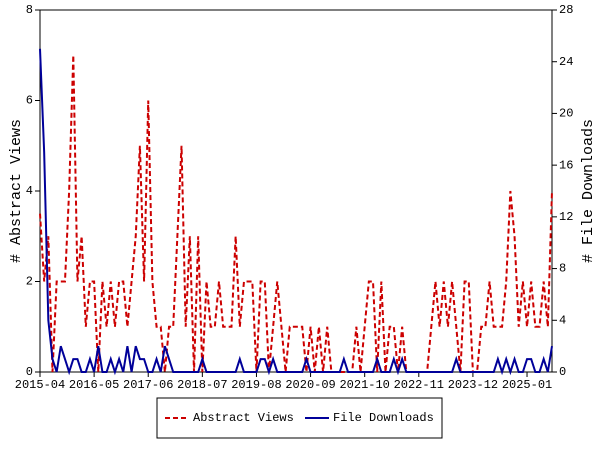  I want to click on y2-axis-title: # File Downloads, so click(588, 191).